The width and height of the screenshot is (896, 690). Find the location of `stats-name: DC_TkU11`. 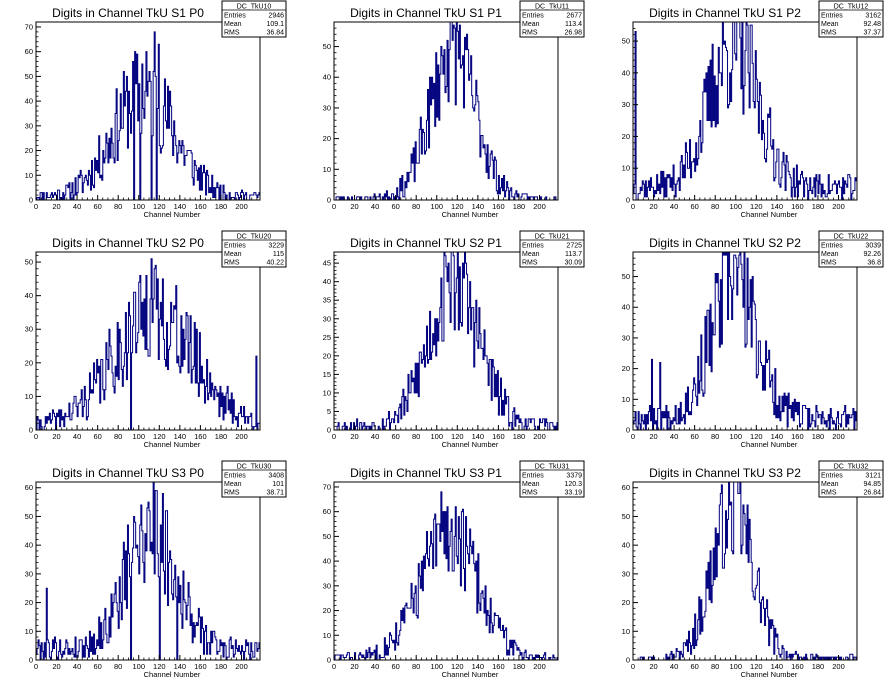

stats-name: DC_TkU11 is located at coordinates (552, 7).